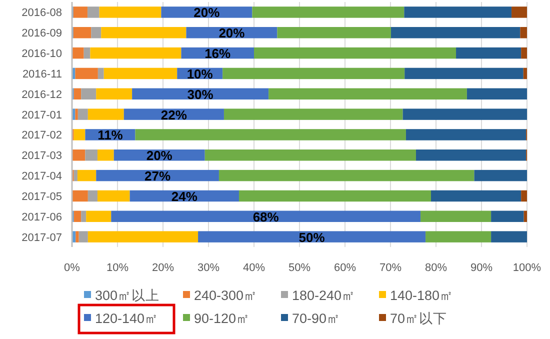 Image resolution: width=550 pixels, height=339 pixels. Describe the element at coordinates (42, 34) in the screenshot. I see `y-tick-label: 2016-09` at that location.